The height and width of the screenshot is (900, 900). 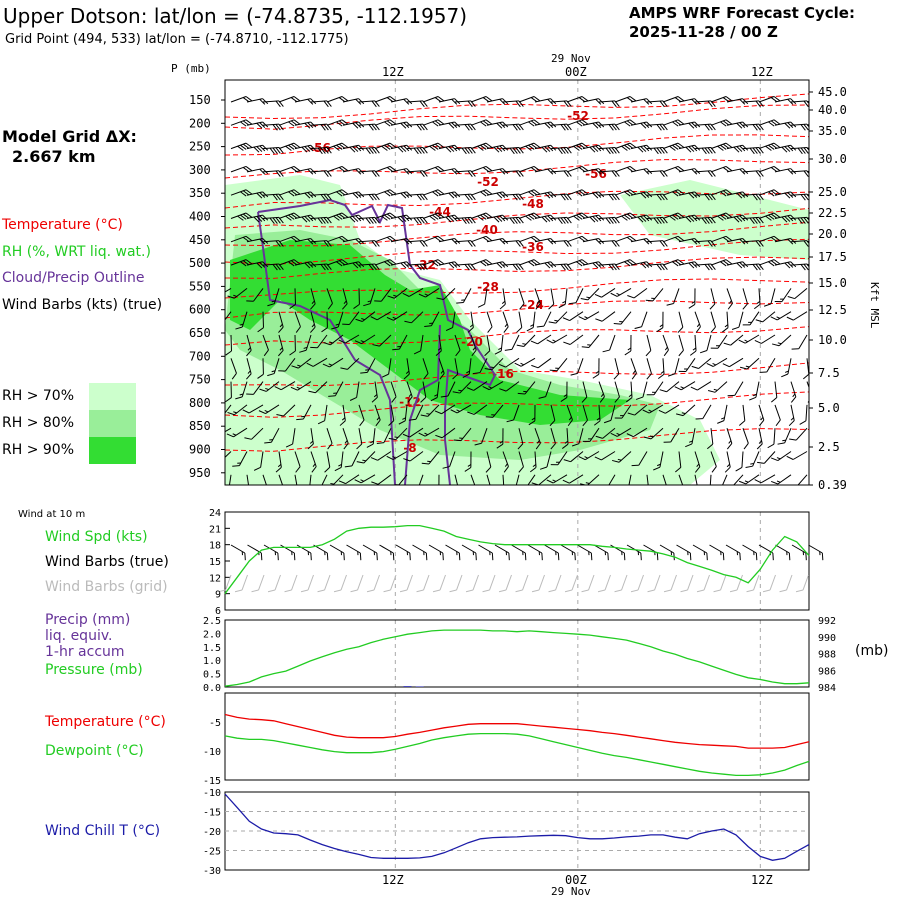 What do you see at coordinates (533, 204) in the screenshot?
I see `isotherm-label: -48` at bounding box center [533, 204].